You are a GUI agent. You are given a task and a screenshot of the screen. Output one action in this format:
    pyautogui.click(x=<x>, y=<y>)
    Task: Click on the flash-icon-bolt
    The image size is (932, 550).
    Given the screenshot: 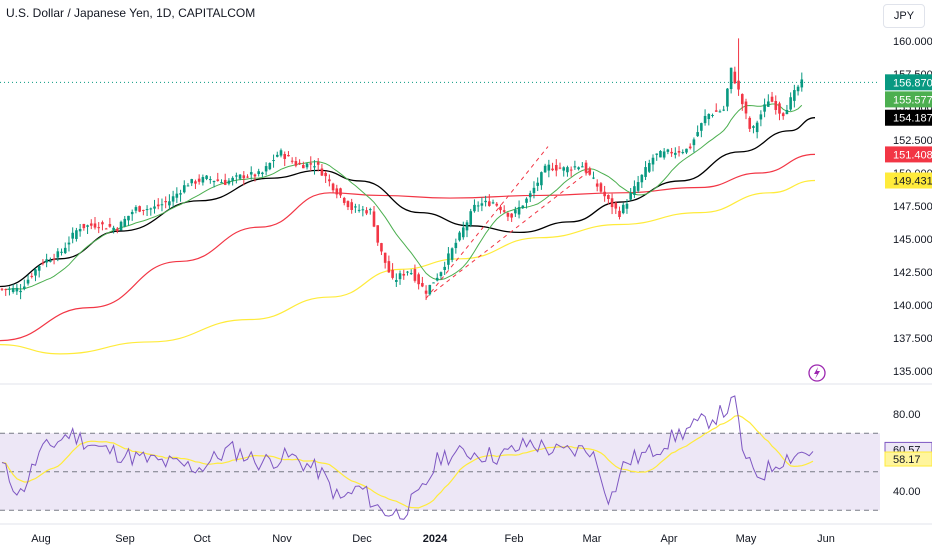 What is the action you would take?
    pyautogui.click(x=817, y=373)
    